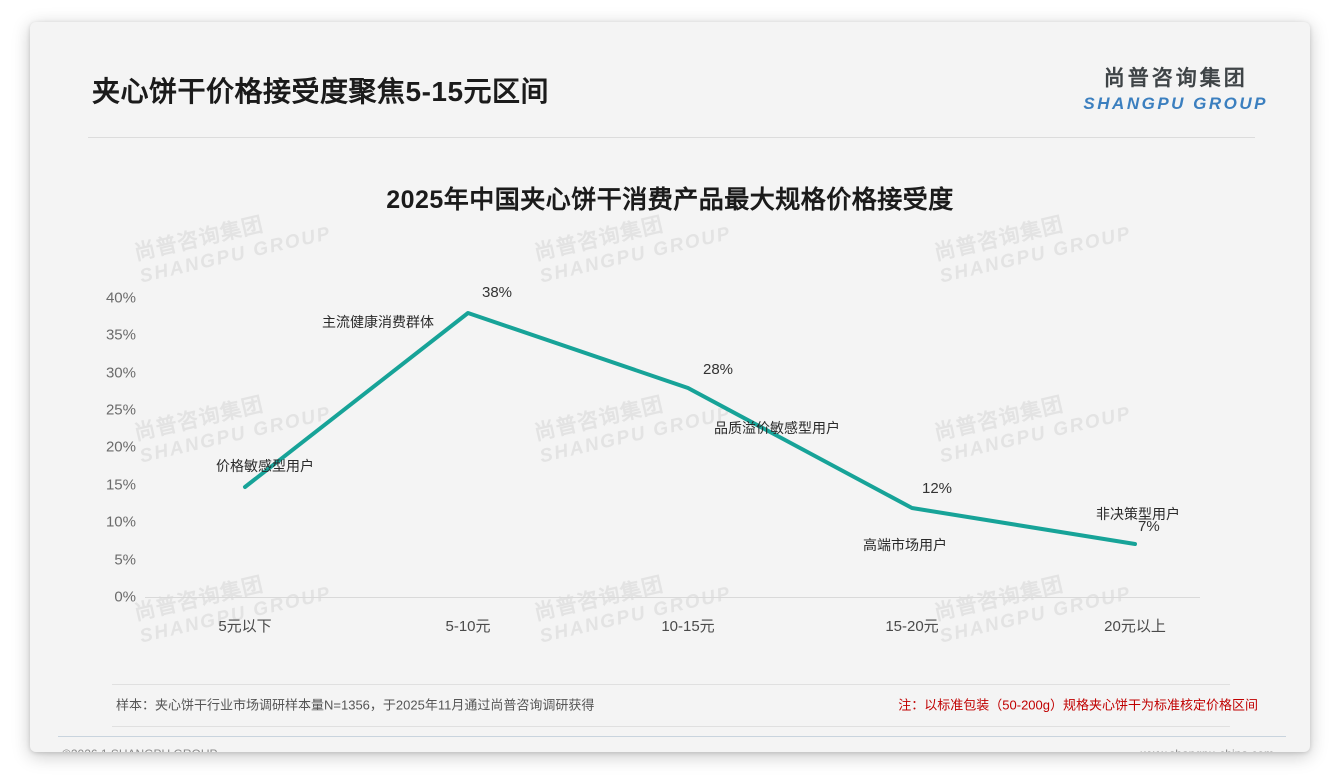  I want to click on y-axis-tick: 15%, so click(120, 485).